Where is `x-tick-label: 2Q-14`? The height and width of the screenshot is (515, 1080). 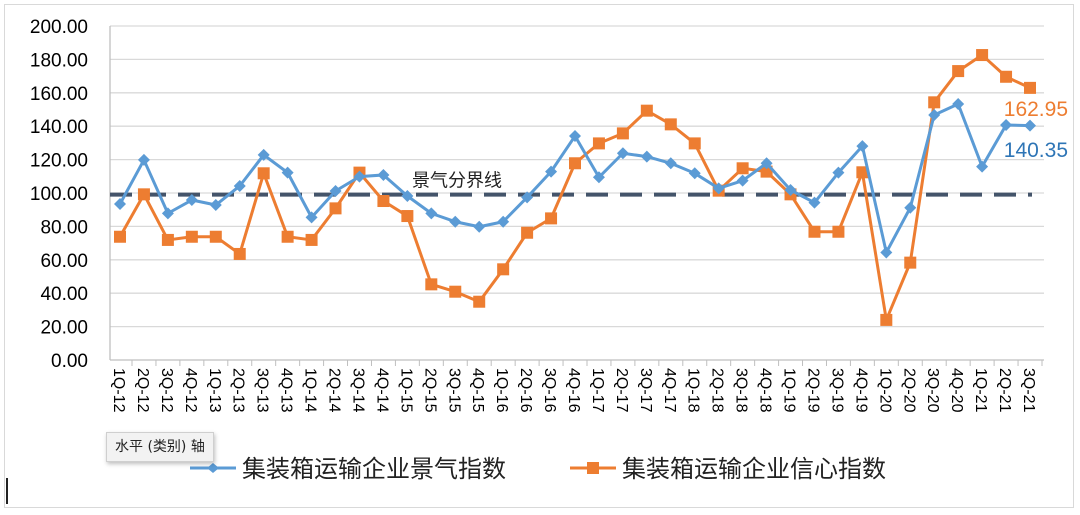
x-tick-label: 2Q-14 is located at coordinates (334, 390).